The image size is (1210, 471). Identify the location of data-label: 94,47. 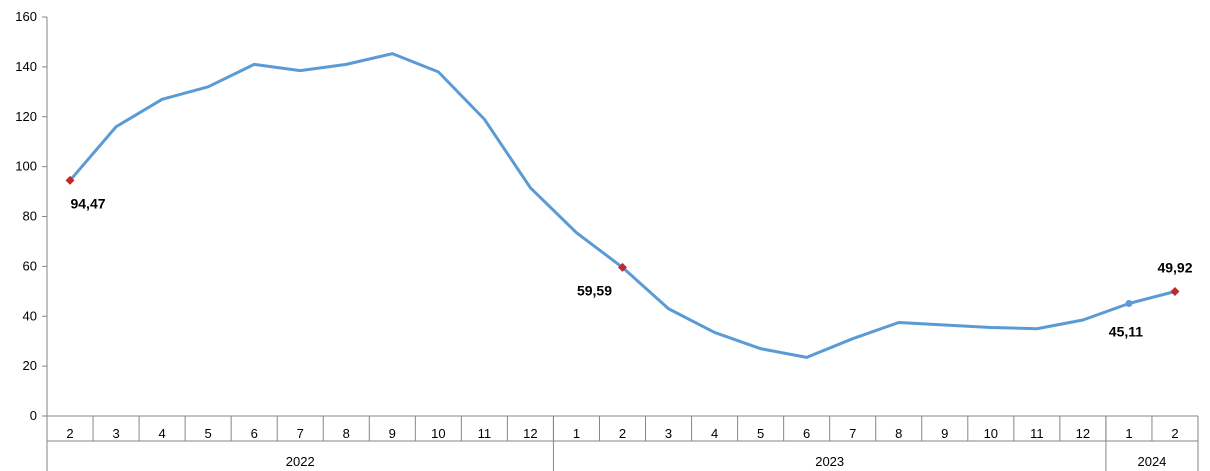
(87, 203).